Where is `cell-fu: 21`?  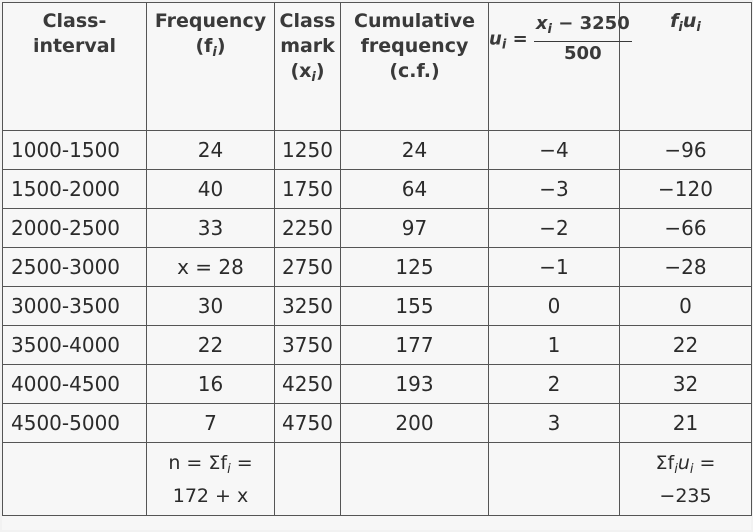 cell-fu: 21 is located at coordinates (685, 423).